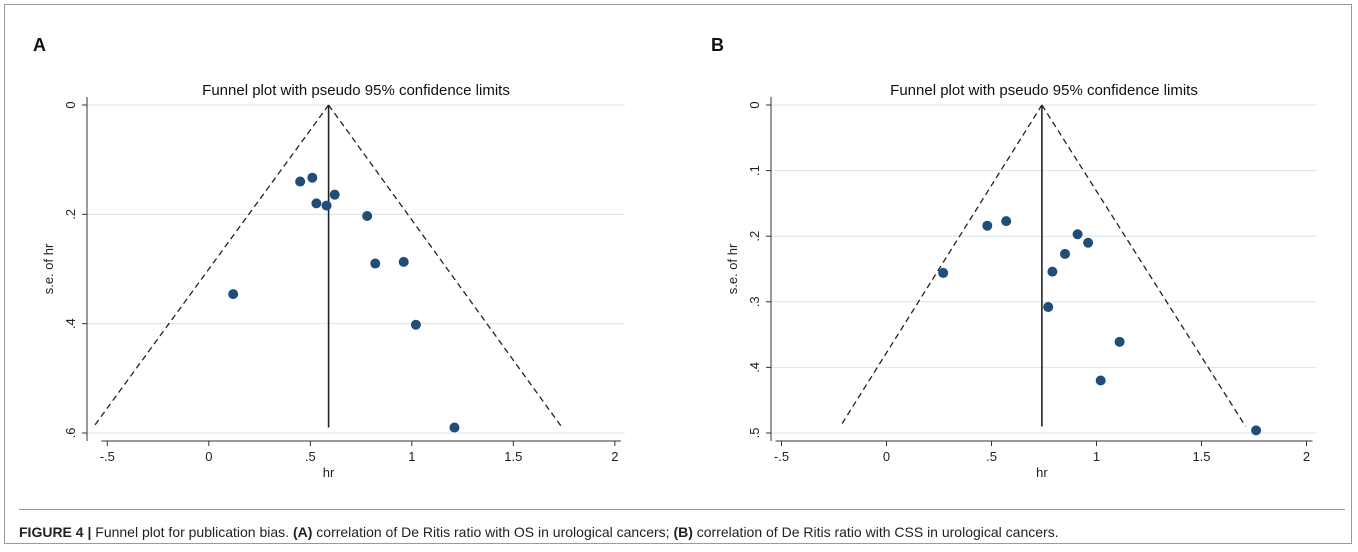  What do you see at coordinates (754, 367) in the screenshot?
I see `y-tick-label-4: .4` at bounding box center [754, 367].